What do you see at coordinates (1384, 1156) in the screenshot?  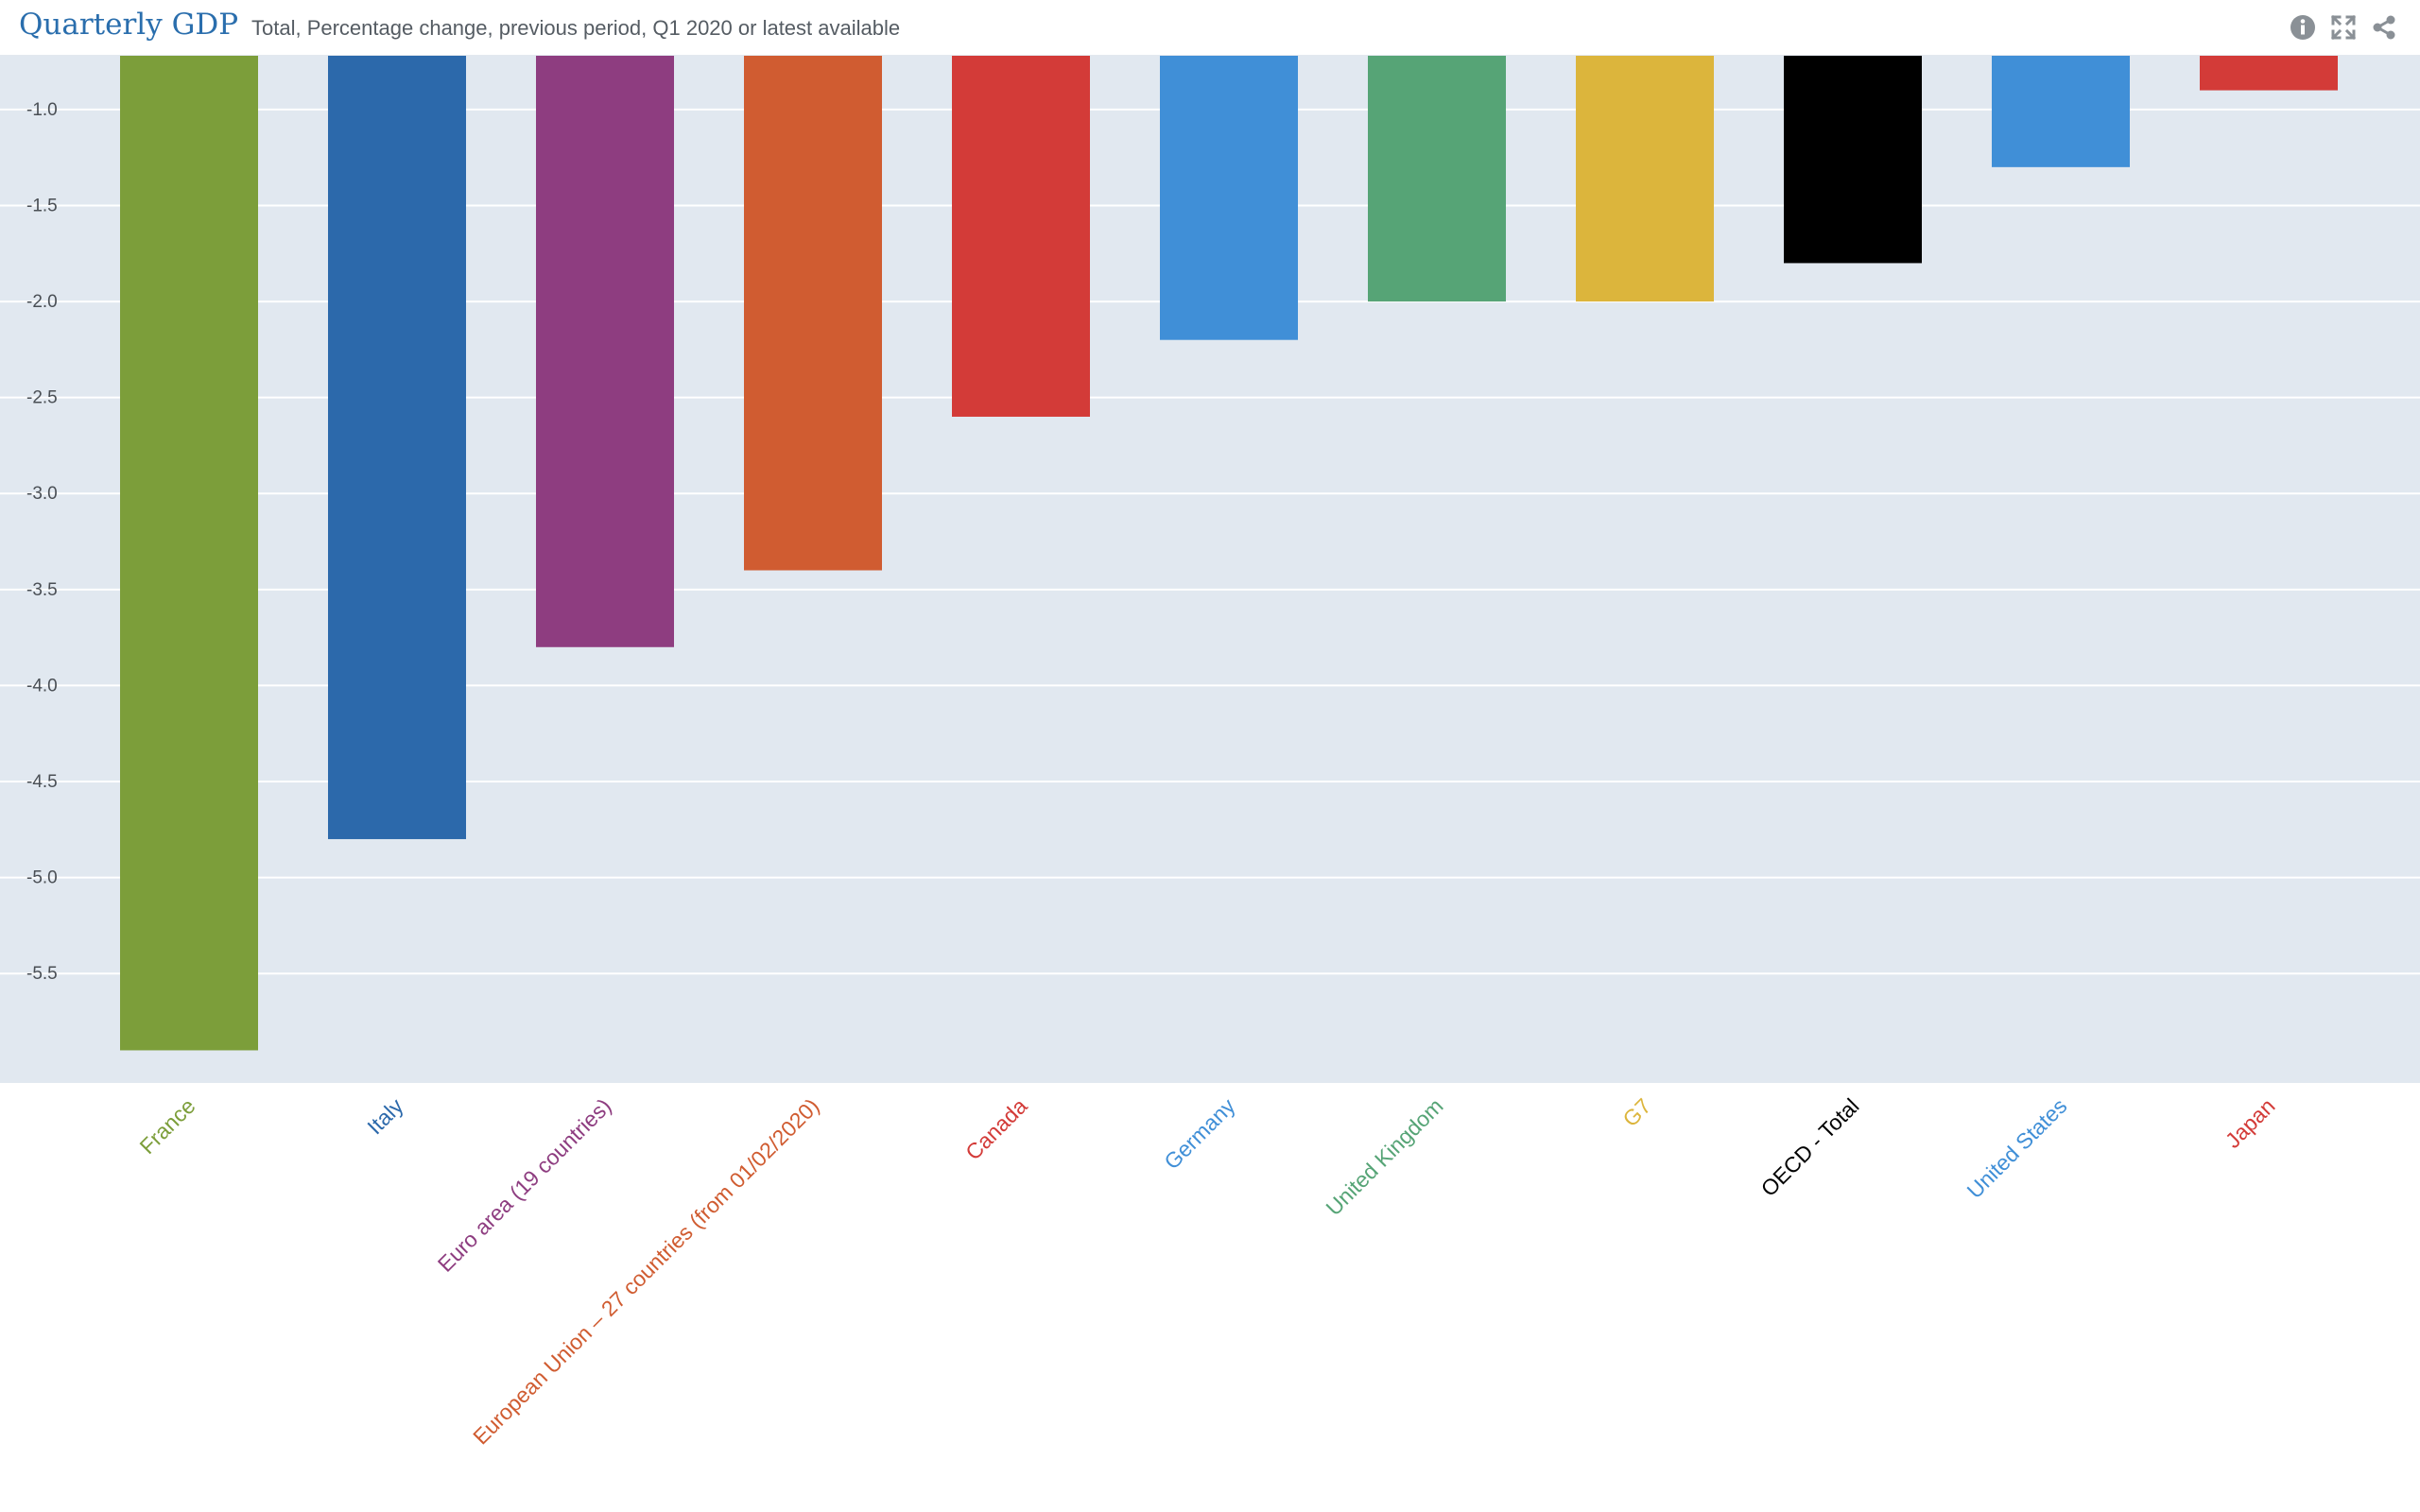 I see `x-tick-label: United Kingdom` at bounding box center [1384, 1156].